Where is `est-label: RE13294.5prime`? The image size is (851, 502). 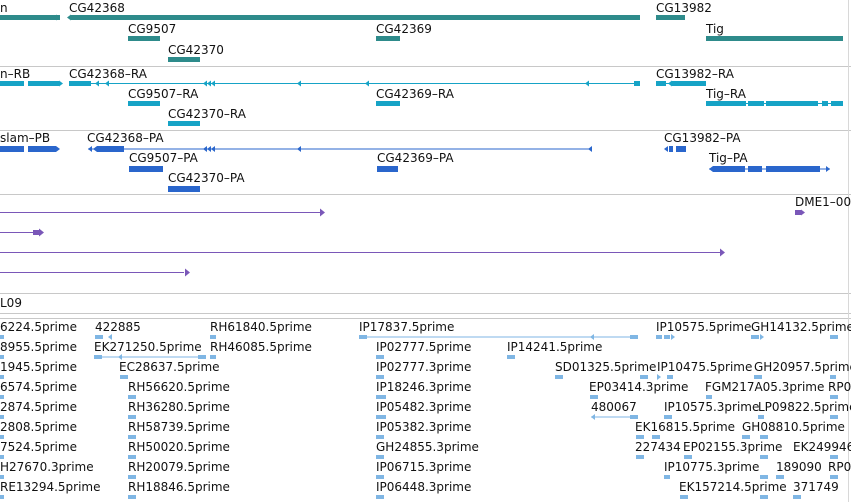 est-label: RE13294.5prime is located at coordinates (50, 487).